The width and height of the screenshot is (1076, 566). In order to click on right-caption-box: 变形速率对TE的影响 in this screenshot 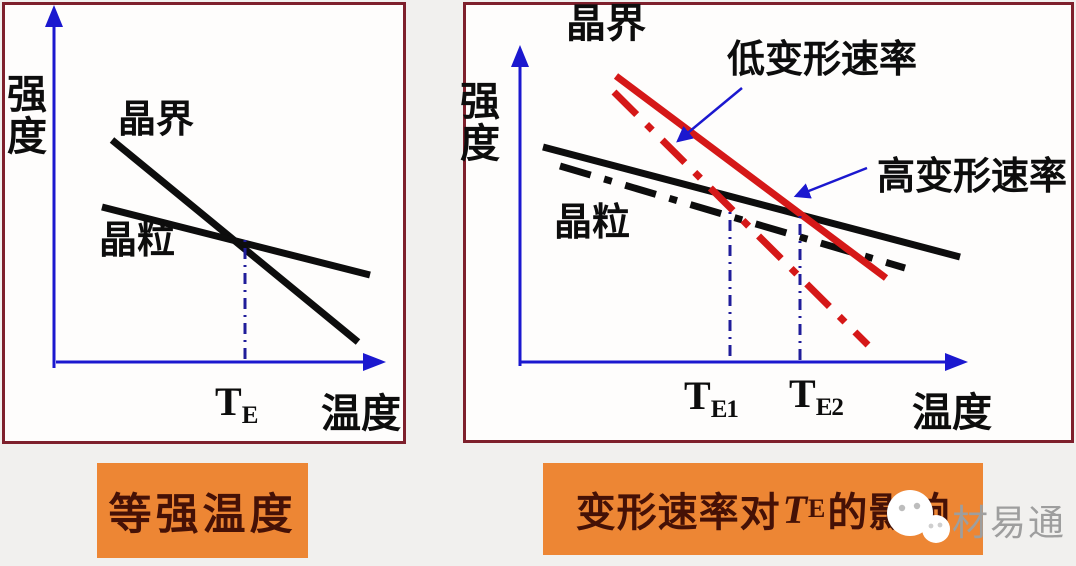, I will do `click(763, 509)`.